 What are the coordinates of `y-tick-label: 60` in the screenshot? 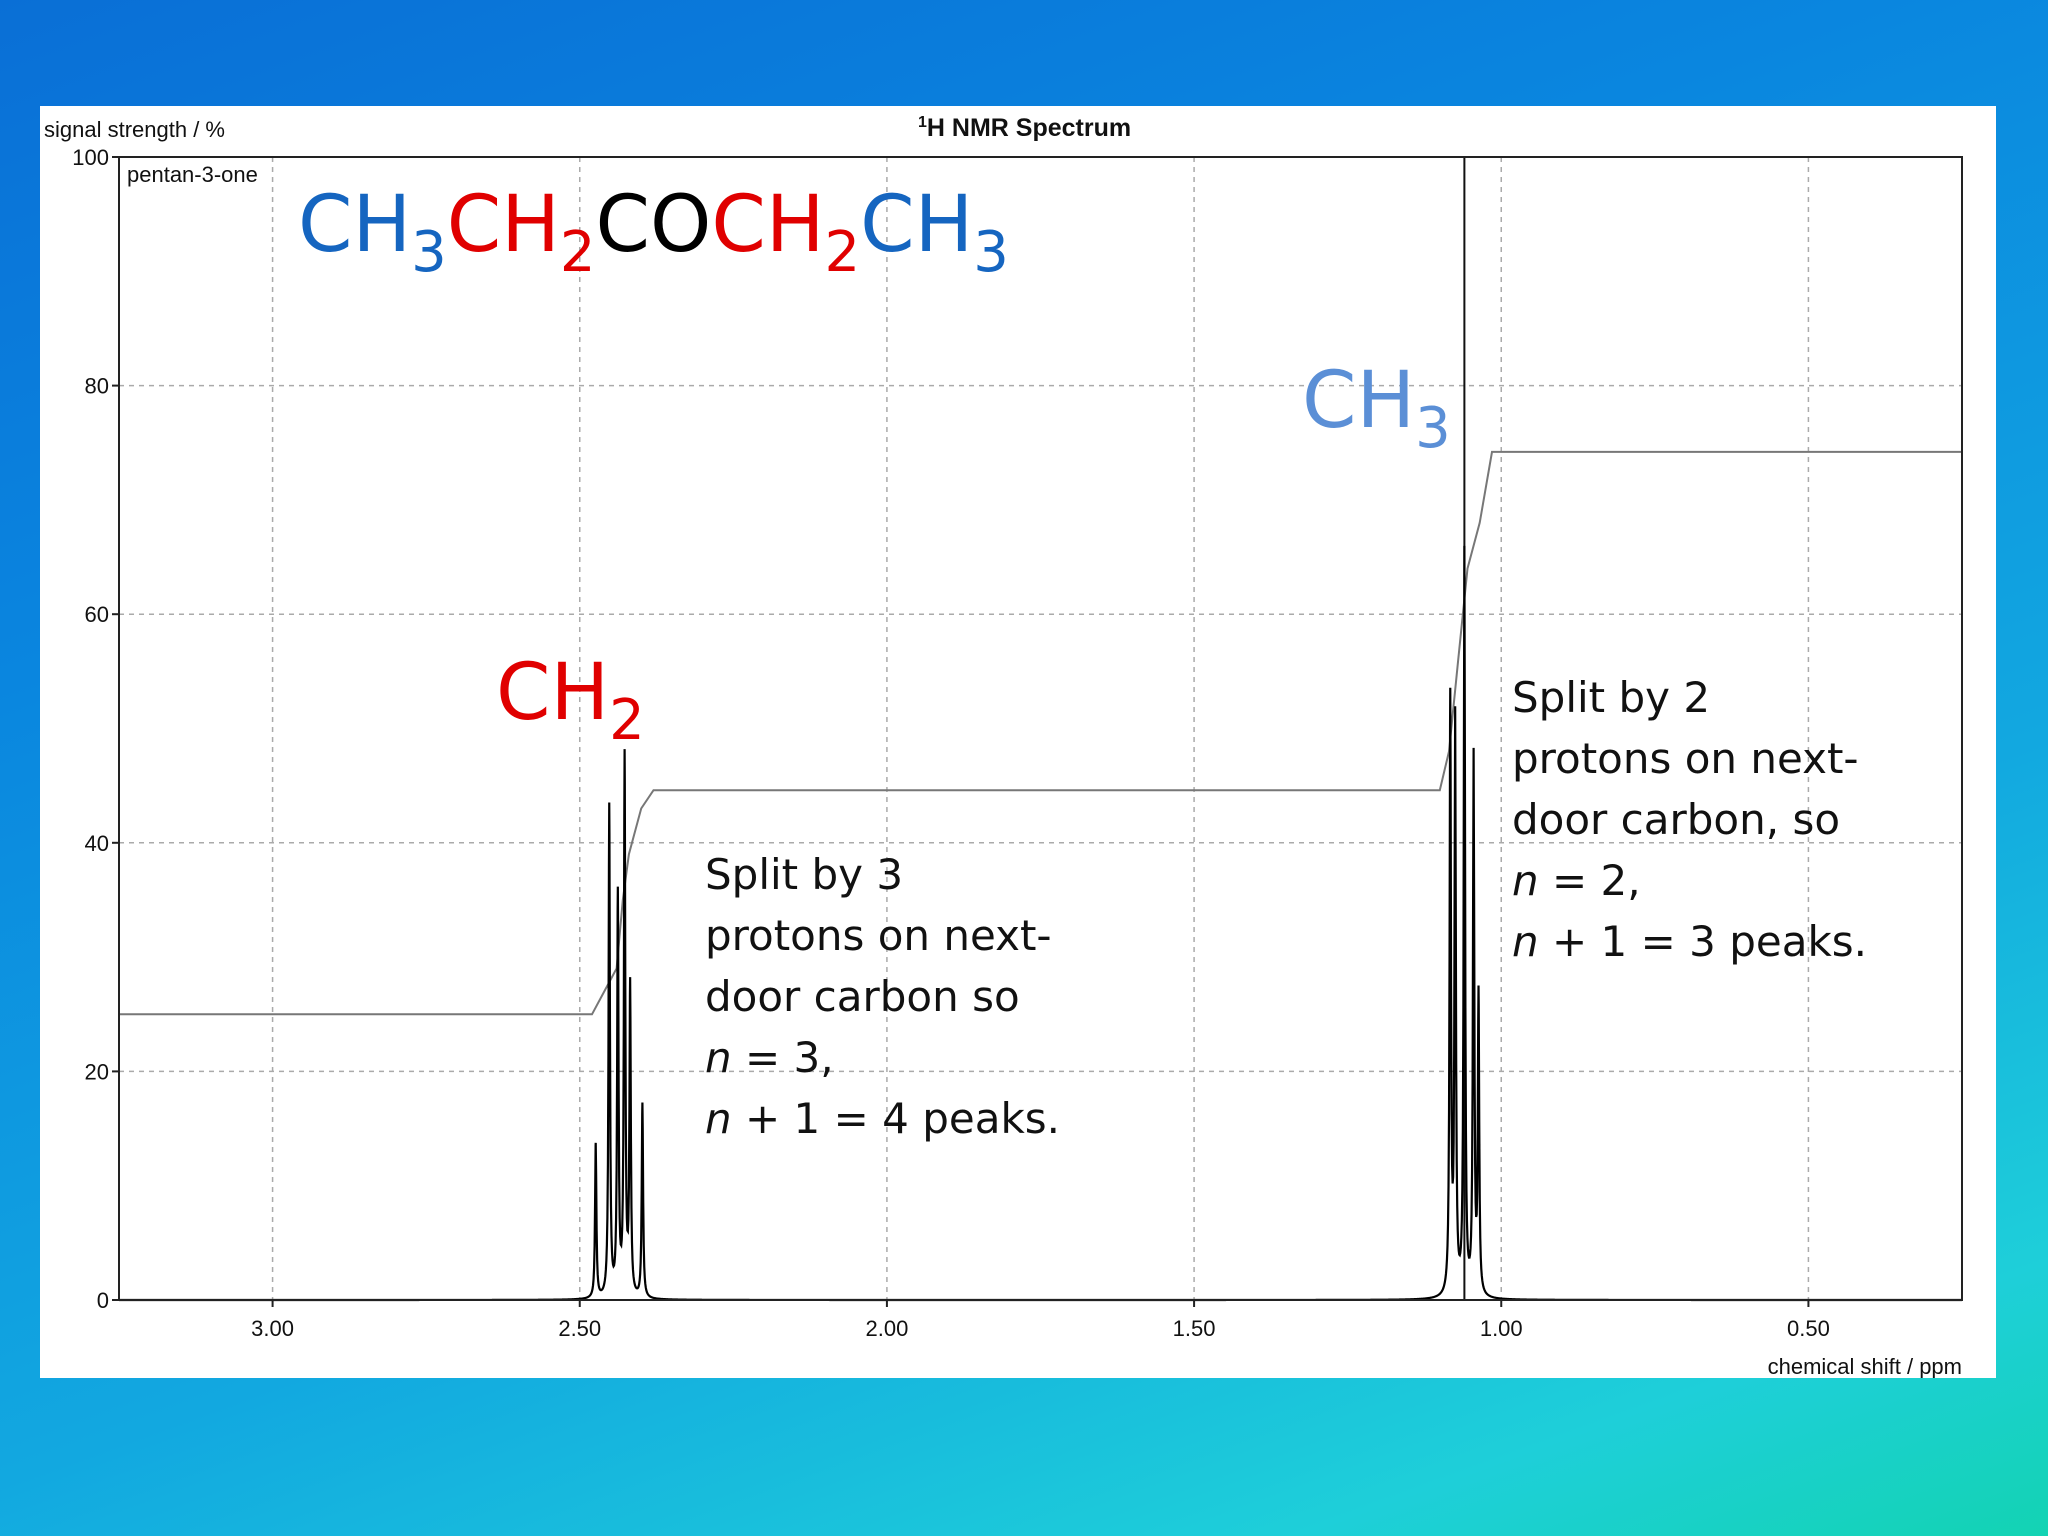 It's located at (97, 614).